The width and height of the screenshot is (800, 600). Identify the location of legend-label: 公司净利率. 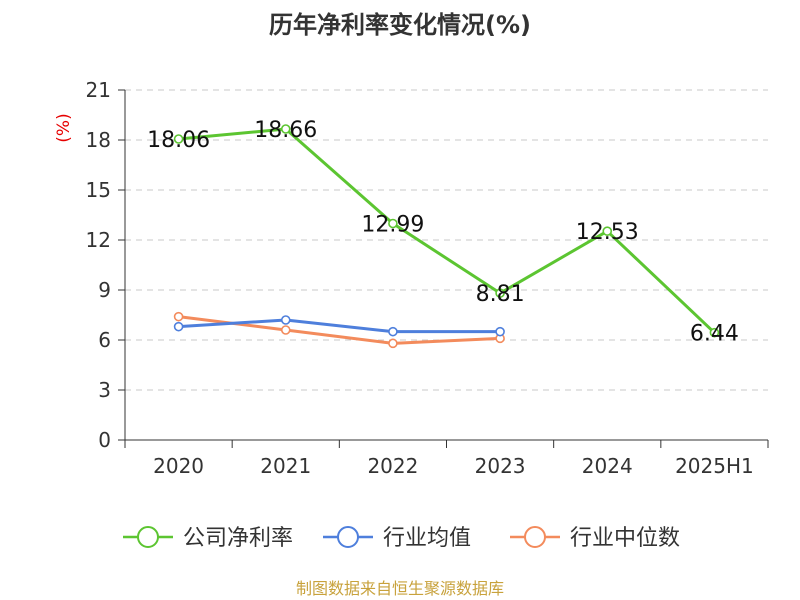
(238, 538).